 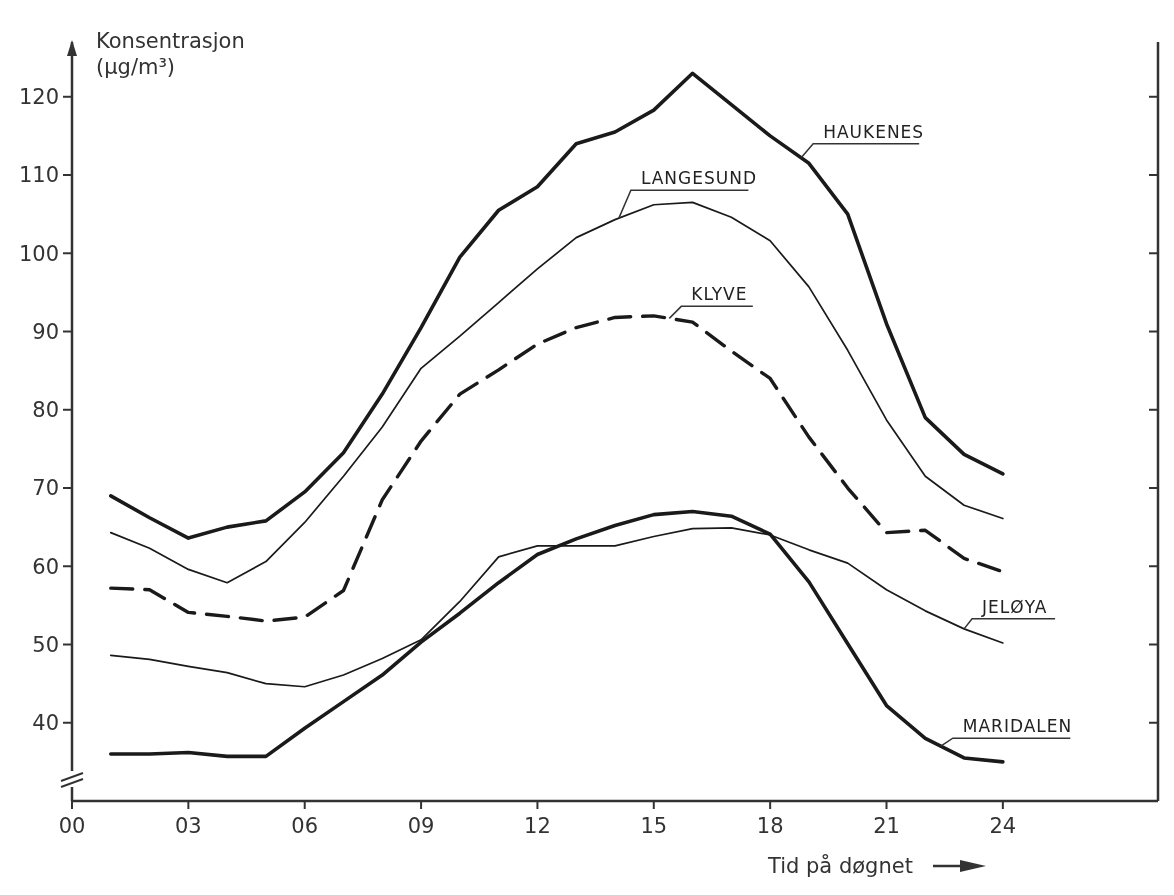 What do you see at coordinates (45, 644) in the screenshot?
I see `y-tick-label: 50` at bounding box center [45, 644].